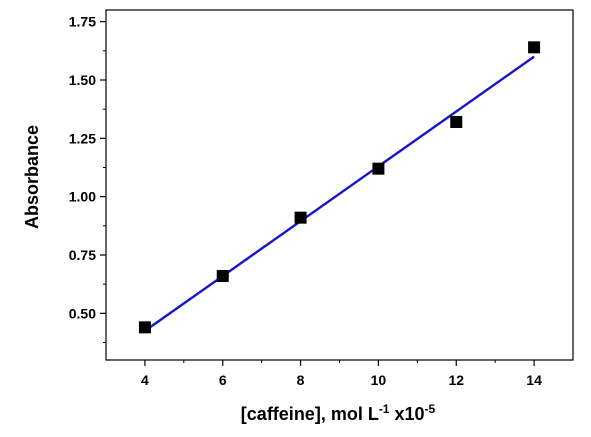 The height and width of the screenshot is (437, 591). I want to click on y-tick-label: 1.75, so click(82, 22).